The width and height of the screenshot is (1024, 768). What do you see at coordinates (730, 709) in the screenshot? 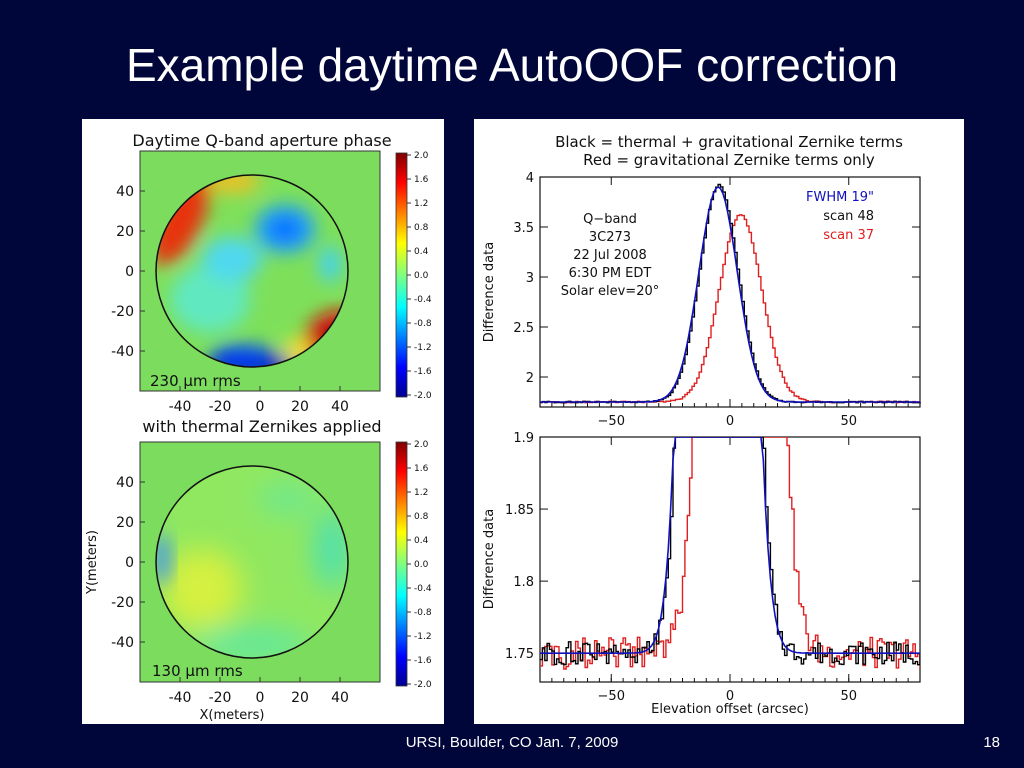
I see `lower-plot-xlabel: Elevation offset (arcsec)` at bounding box center [730, 709].